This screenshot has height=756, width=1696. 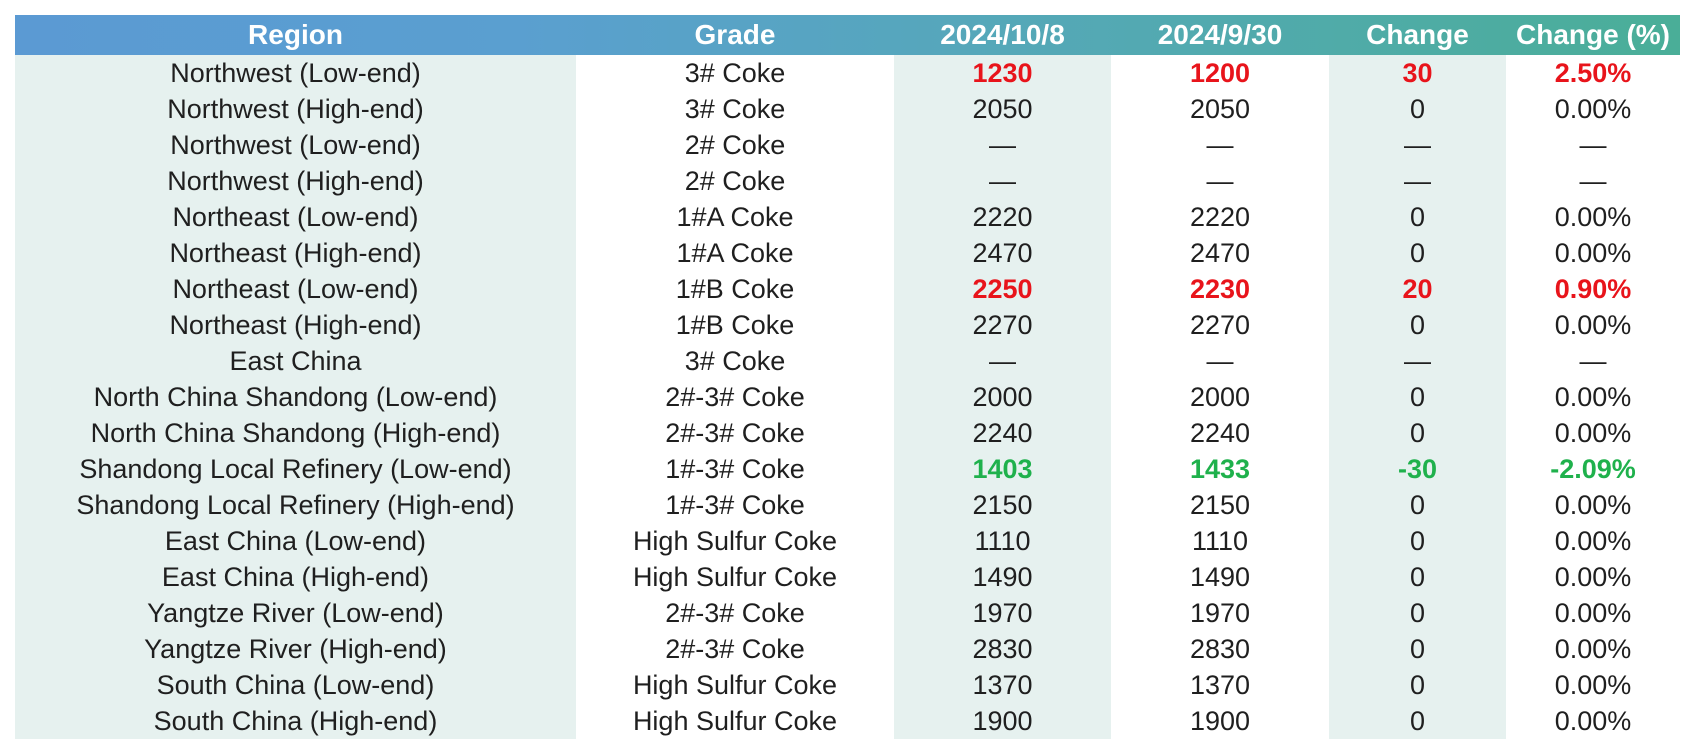 I want to click on cell-region: Shandong Local Refinery (Low-end), so click(x=295, y=469).